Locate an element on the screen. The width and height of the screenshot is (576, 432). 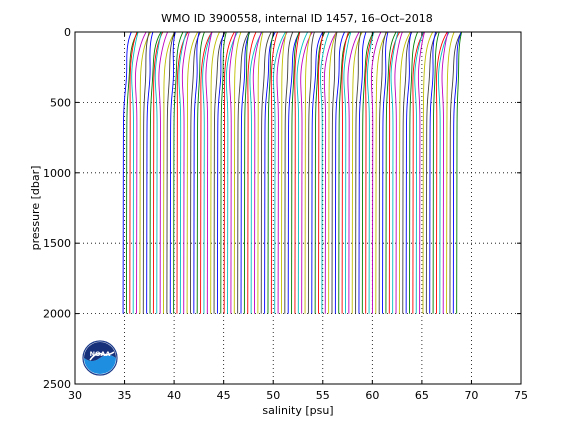
noaa-logo-text: NOAA is located at coordinates (100, 354).